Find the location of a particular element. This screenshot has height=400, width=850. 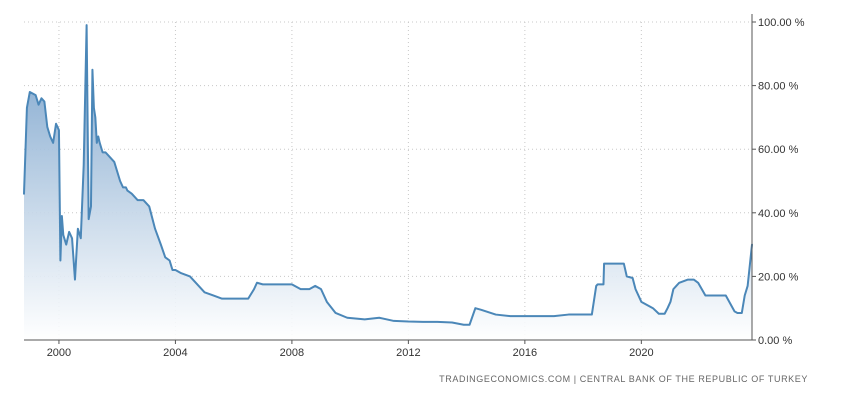

x-tick-label: 2016 is located at coordinates (525, 353).